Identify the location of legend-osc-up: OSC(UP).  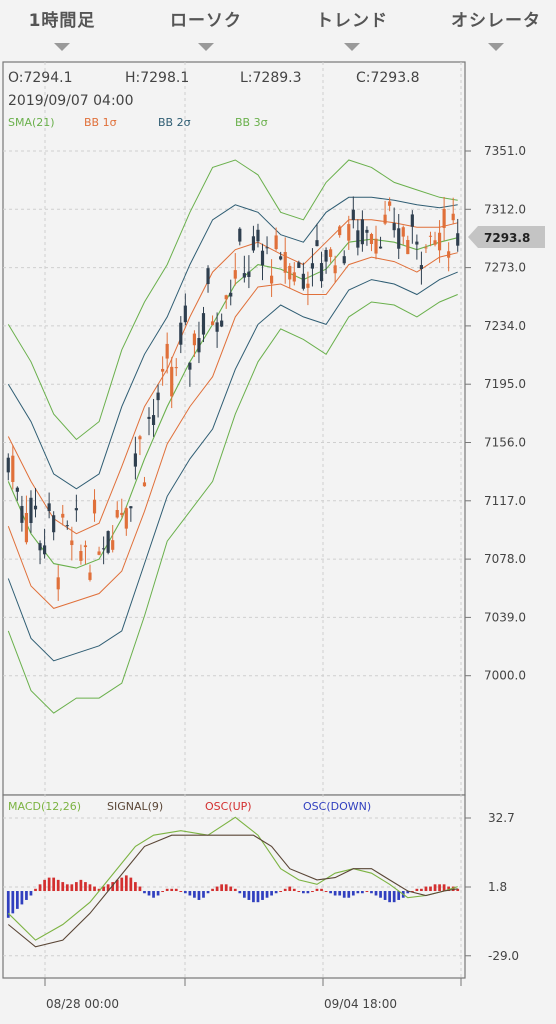
(228, 806).